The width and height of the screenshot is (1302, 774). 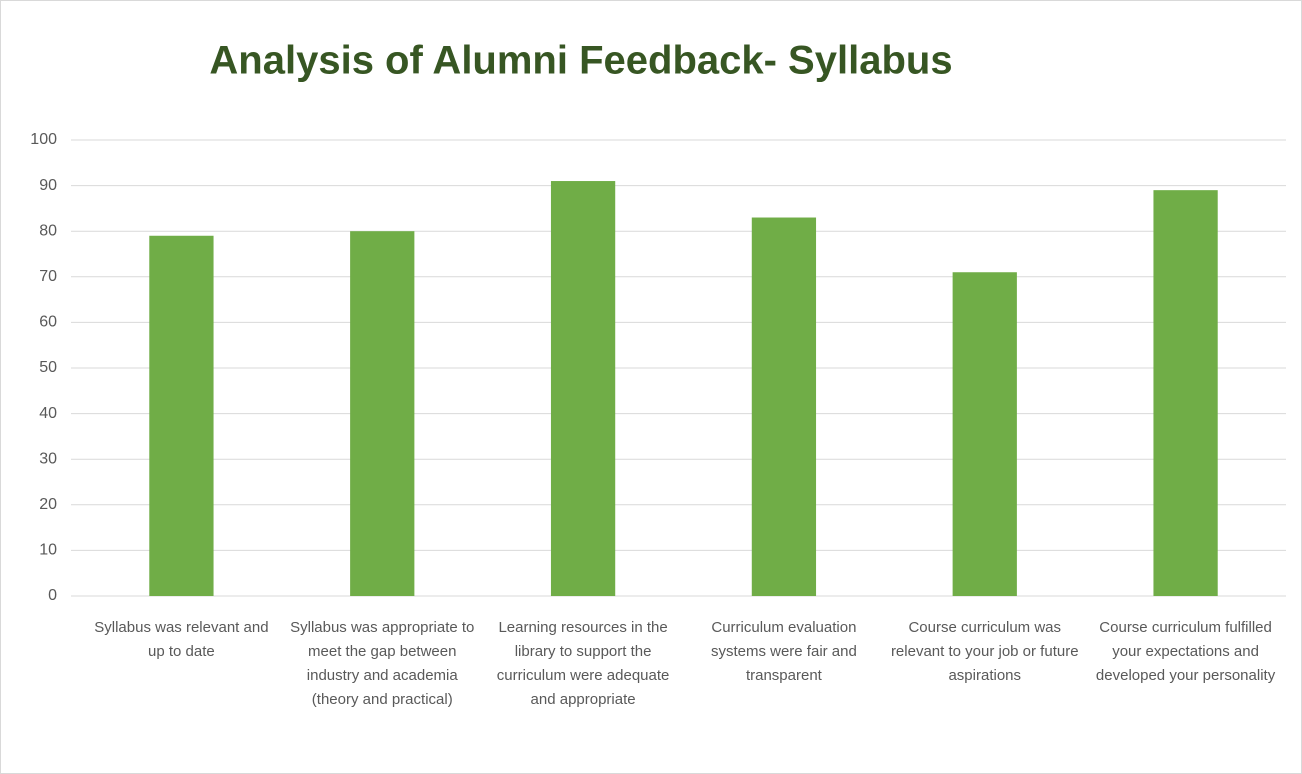 What do you see at coordinates (48, 276) in the screenshot?
I see `y-tick-label: 70` at bounding box center [48, 276].